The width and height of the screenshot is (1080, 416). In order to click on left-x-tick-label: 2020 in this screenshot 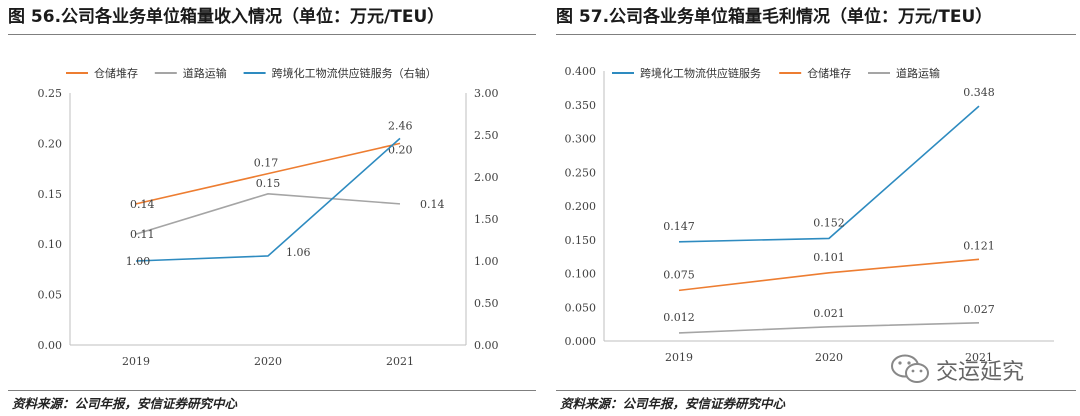, I will do `click(268, 361)`.